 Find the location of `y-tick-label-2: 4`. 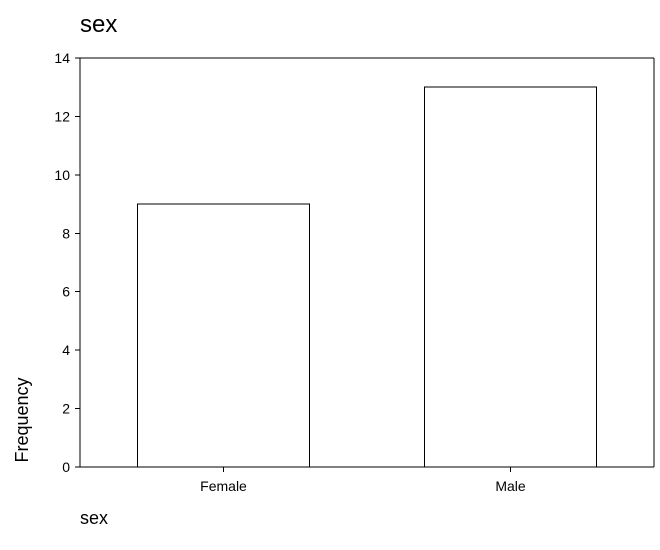

y-tick-label-2: 4 is located at coordinates (66, 350).